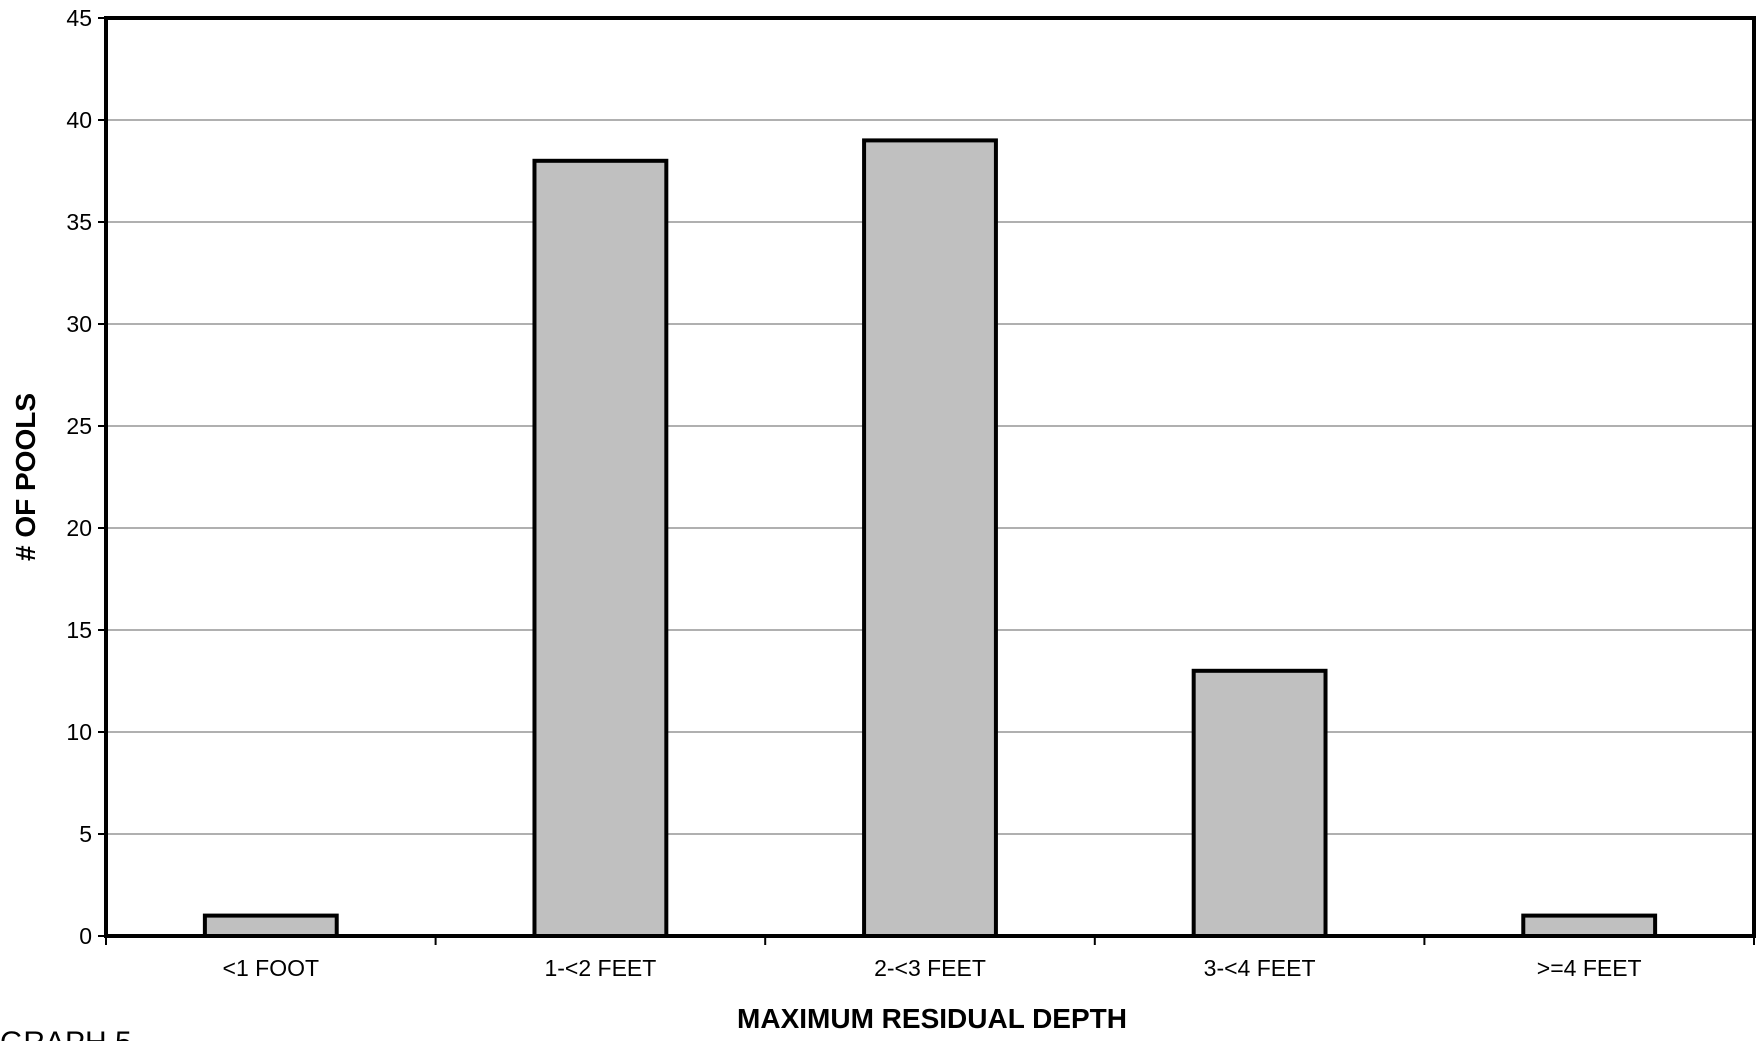 The width and height of the screenshot is (1762, 1041). Describe the element at coordinates (85, 834) in the screenshot. I see `y-tick-label: 5` at that location.